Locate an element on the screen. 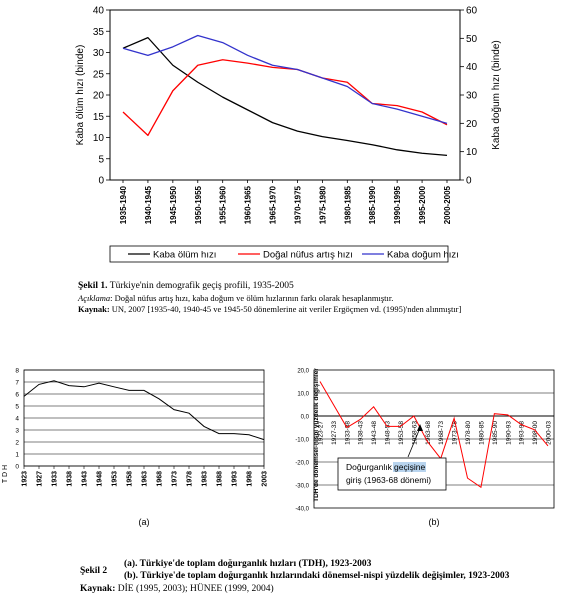 Image resolution: width=585 pixels, height=600 pixels. x-tick-label: 1998-00 is located at coordinates (535, 433).